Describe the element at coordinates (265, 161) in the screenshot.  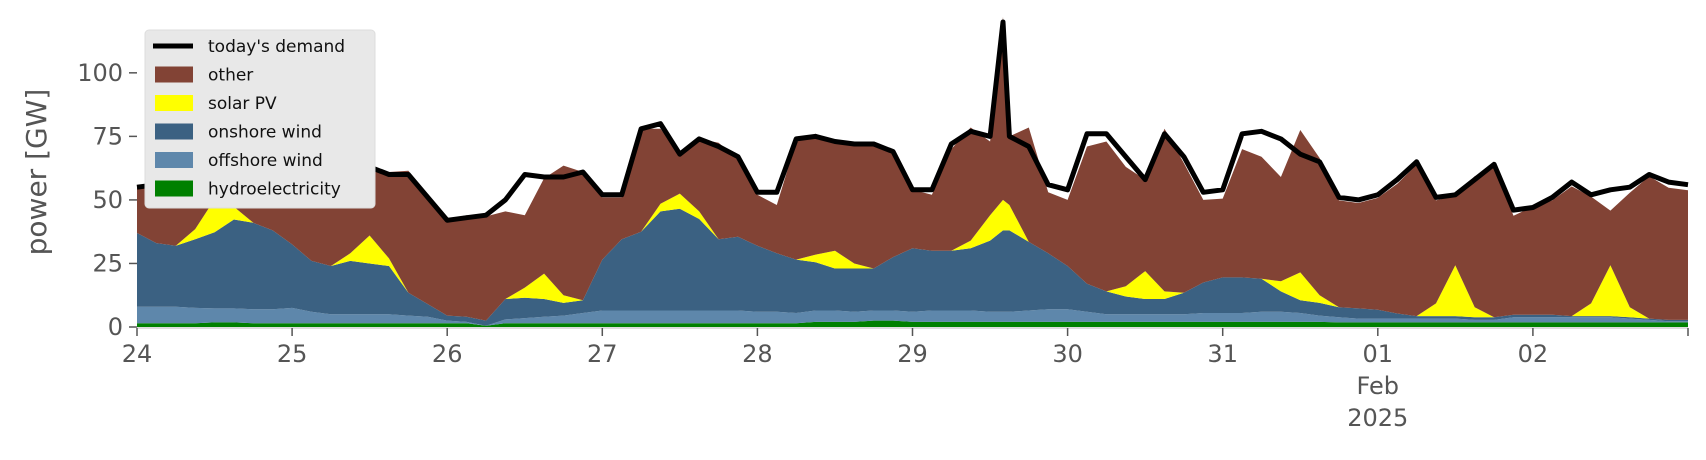
I see `legend-label-offshore-wind: offshore wind` at that location.